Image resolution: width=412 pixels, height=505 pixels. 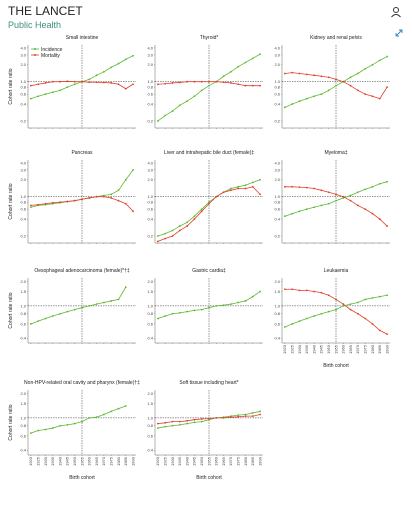 What do you see at coordinates (245, 461) in the screenshot?
I see `x-tick-label: 1980` at bounding box center [245, 461].